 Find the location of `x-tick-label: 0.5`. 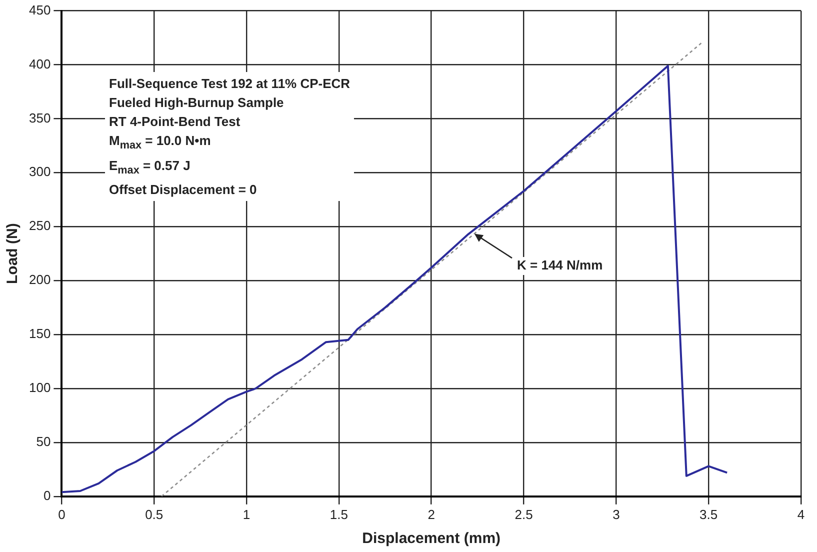

x-tick-label: 0.5 is located at coordinates (154, 514).